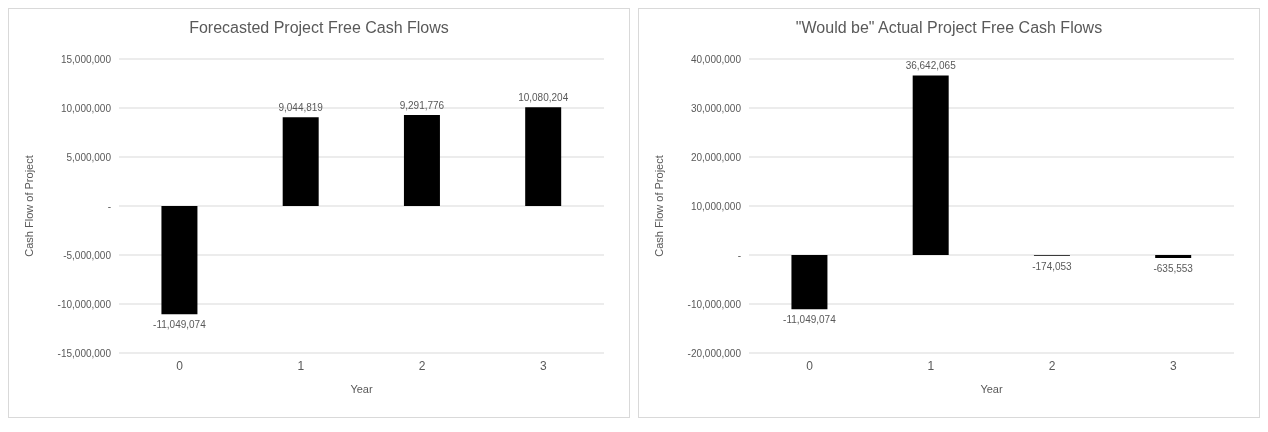  Describe the element at coordinates (1052, 266) in the screenshot. I see `data-label: -174,053` at that location.